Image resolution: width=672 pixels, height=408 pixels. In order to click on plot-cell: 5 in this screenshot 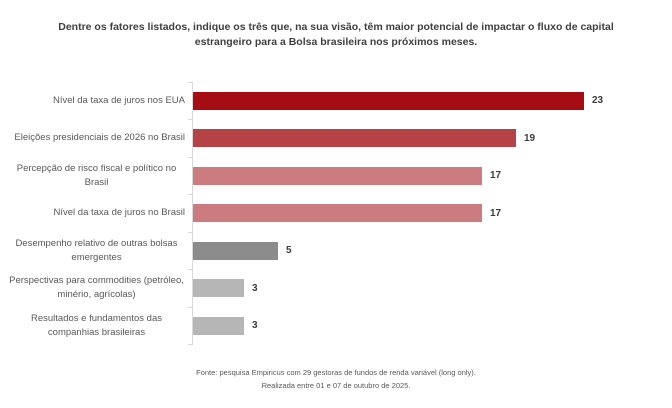, I will do `click(427, 250)`.